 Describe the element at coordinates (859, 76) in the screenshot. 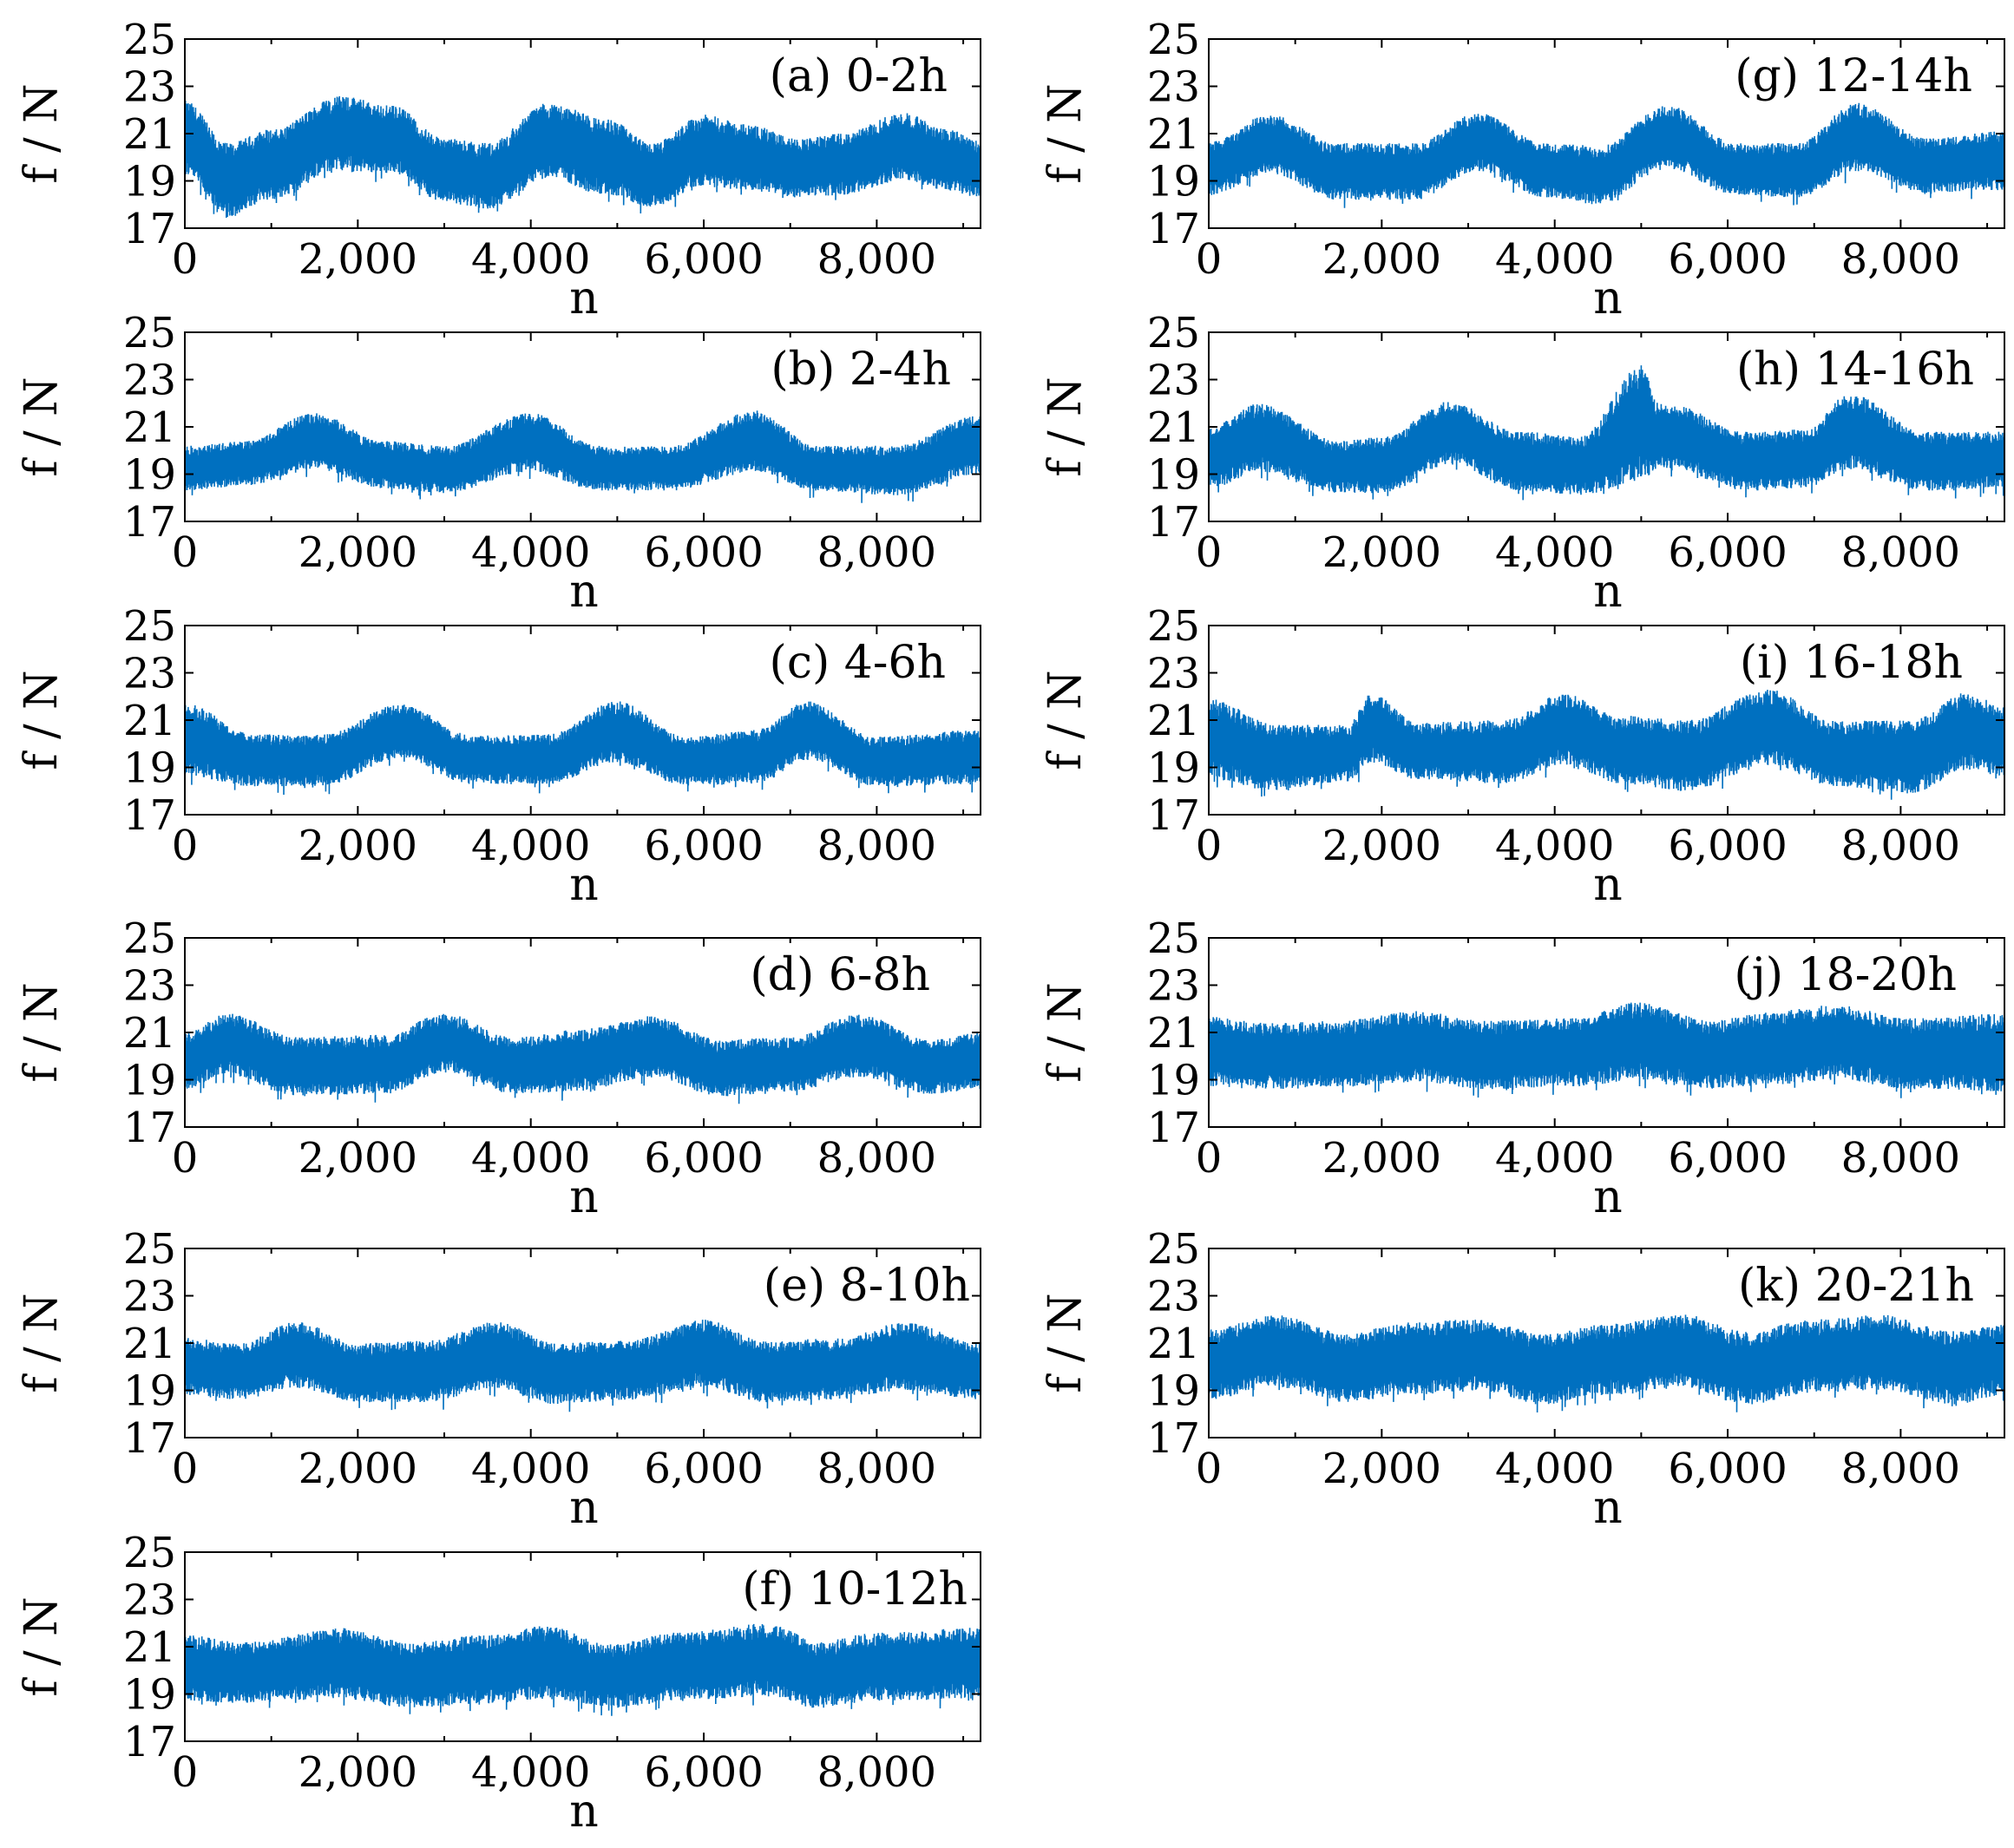

I see `panel-title: (a) 0-2h` at that location.